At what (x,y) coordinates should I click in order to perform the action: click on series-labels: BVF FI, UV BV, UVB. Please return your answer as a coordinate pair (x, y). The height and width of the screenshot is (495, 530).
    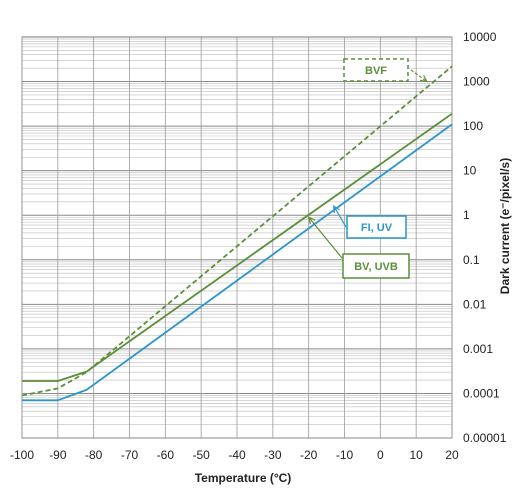
    Looking at the image, I should click on (368, 168).